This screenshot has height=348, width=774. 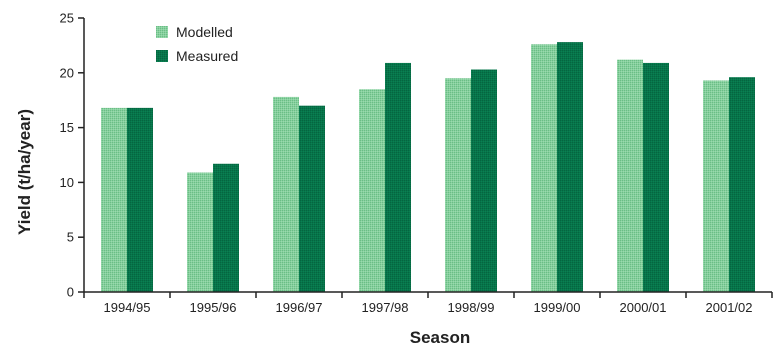 I want to click on y-tick-label: 20, so click(x=67, y=72).